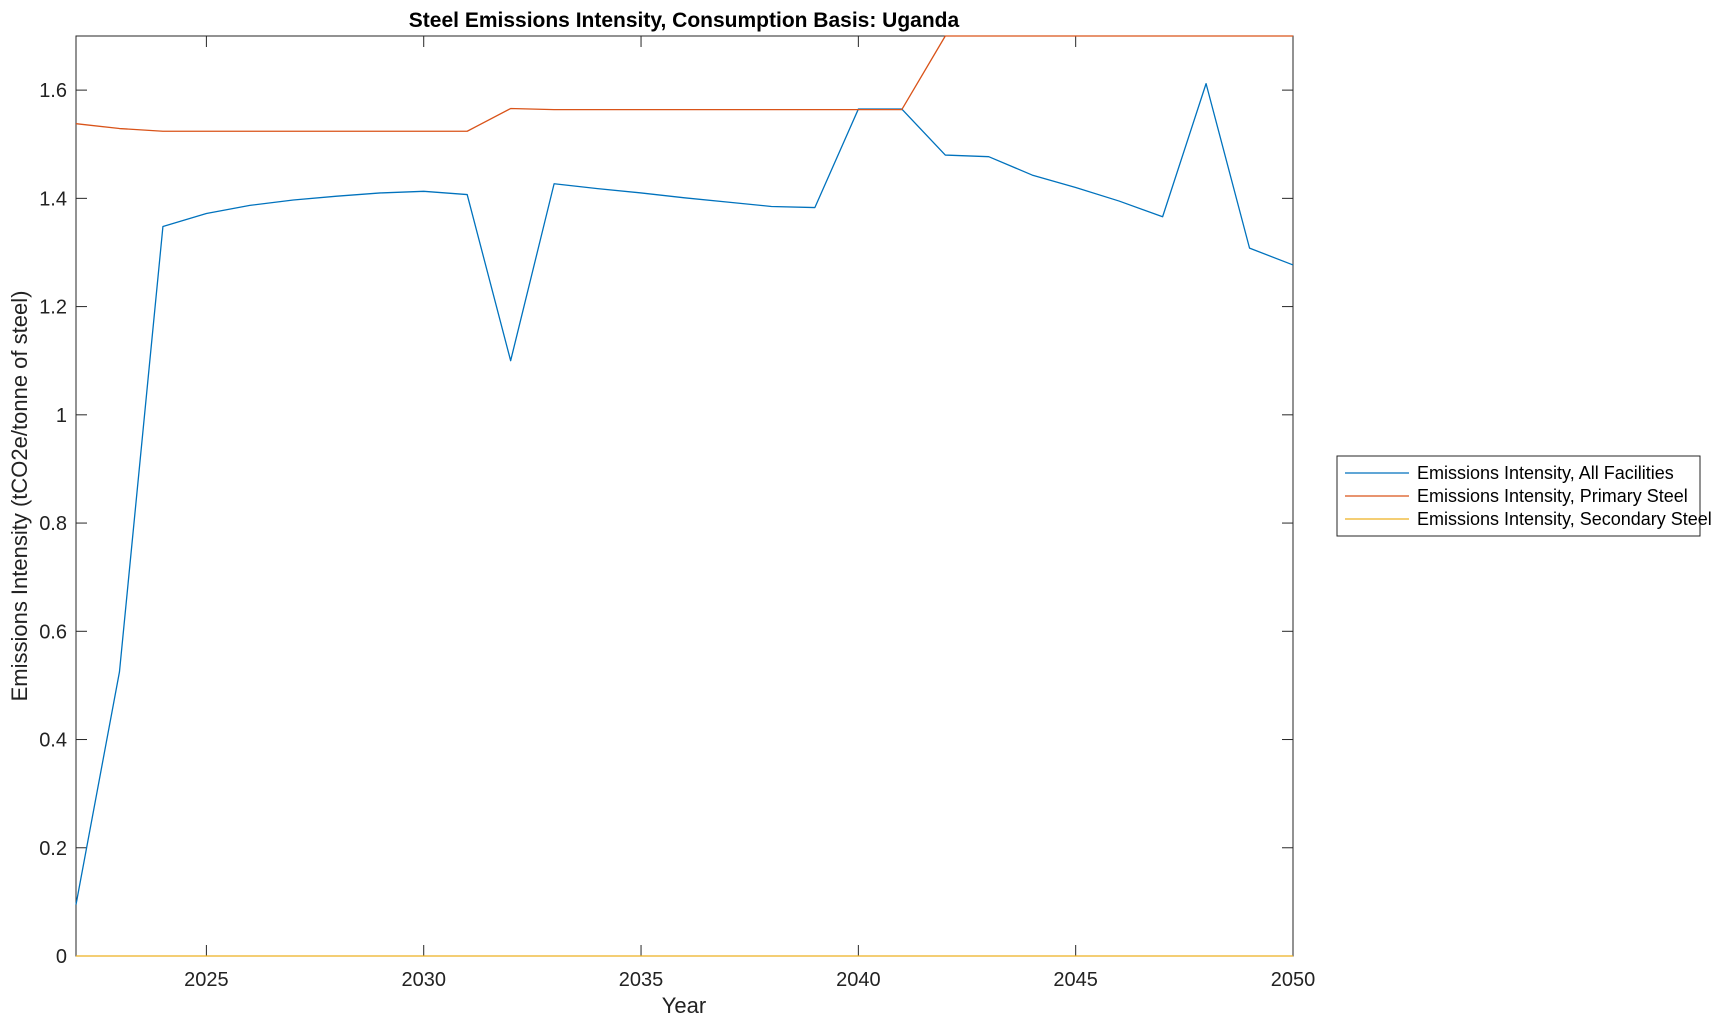  What do you see at coordinates (53, 849) in the screenshot?
I see `y-tick-label: 0.2` at bounding box center [53, 849].